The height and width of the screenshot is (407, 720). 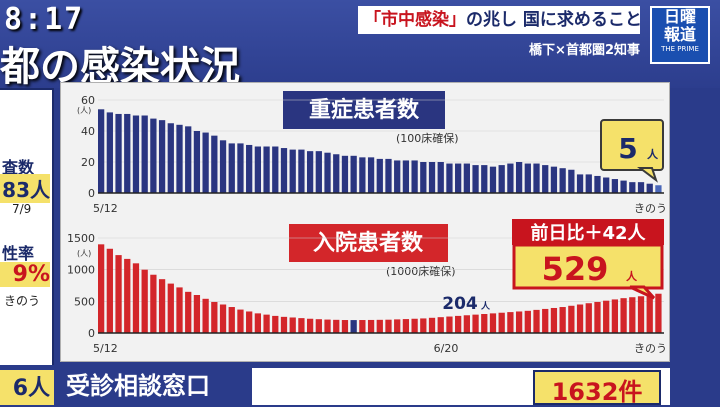 What do you see at coordinates (27, 387) in the screenshot?
I see `bottom-left-value: 6人` at bounding box center [27, 387].